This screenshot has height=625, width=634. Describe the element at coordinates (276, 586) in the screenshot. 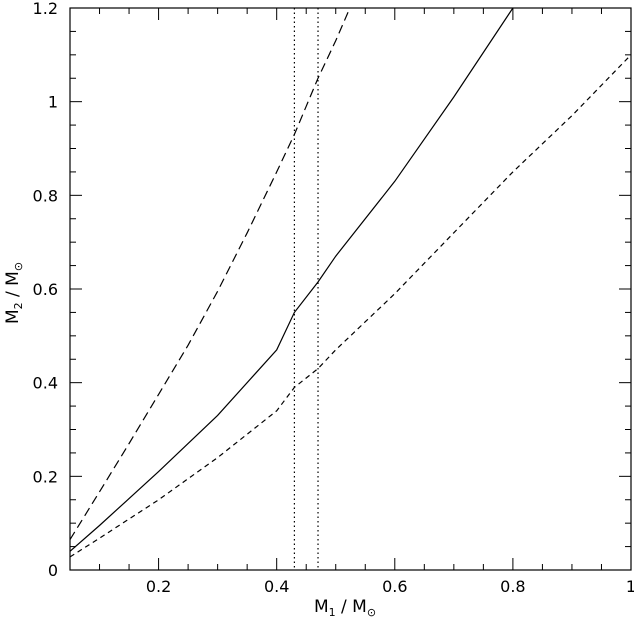

I see `x-tick-label: 0.4` at that location.